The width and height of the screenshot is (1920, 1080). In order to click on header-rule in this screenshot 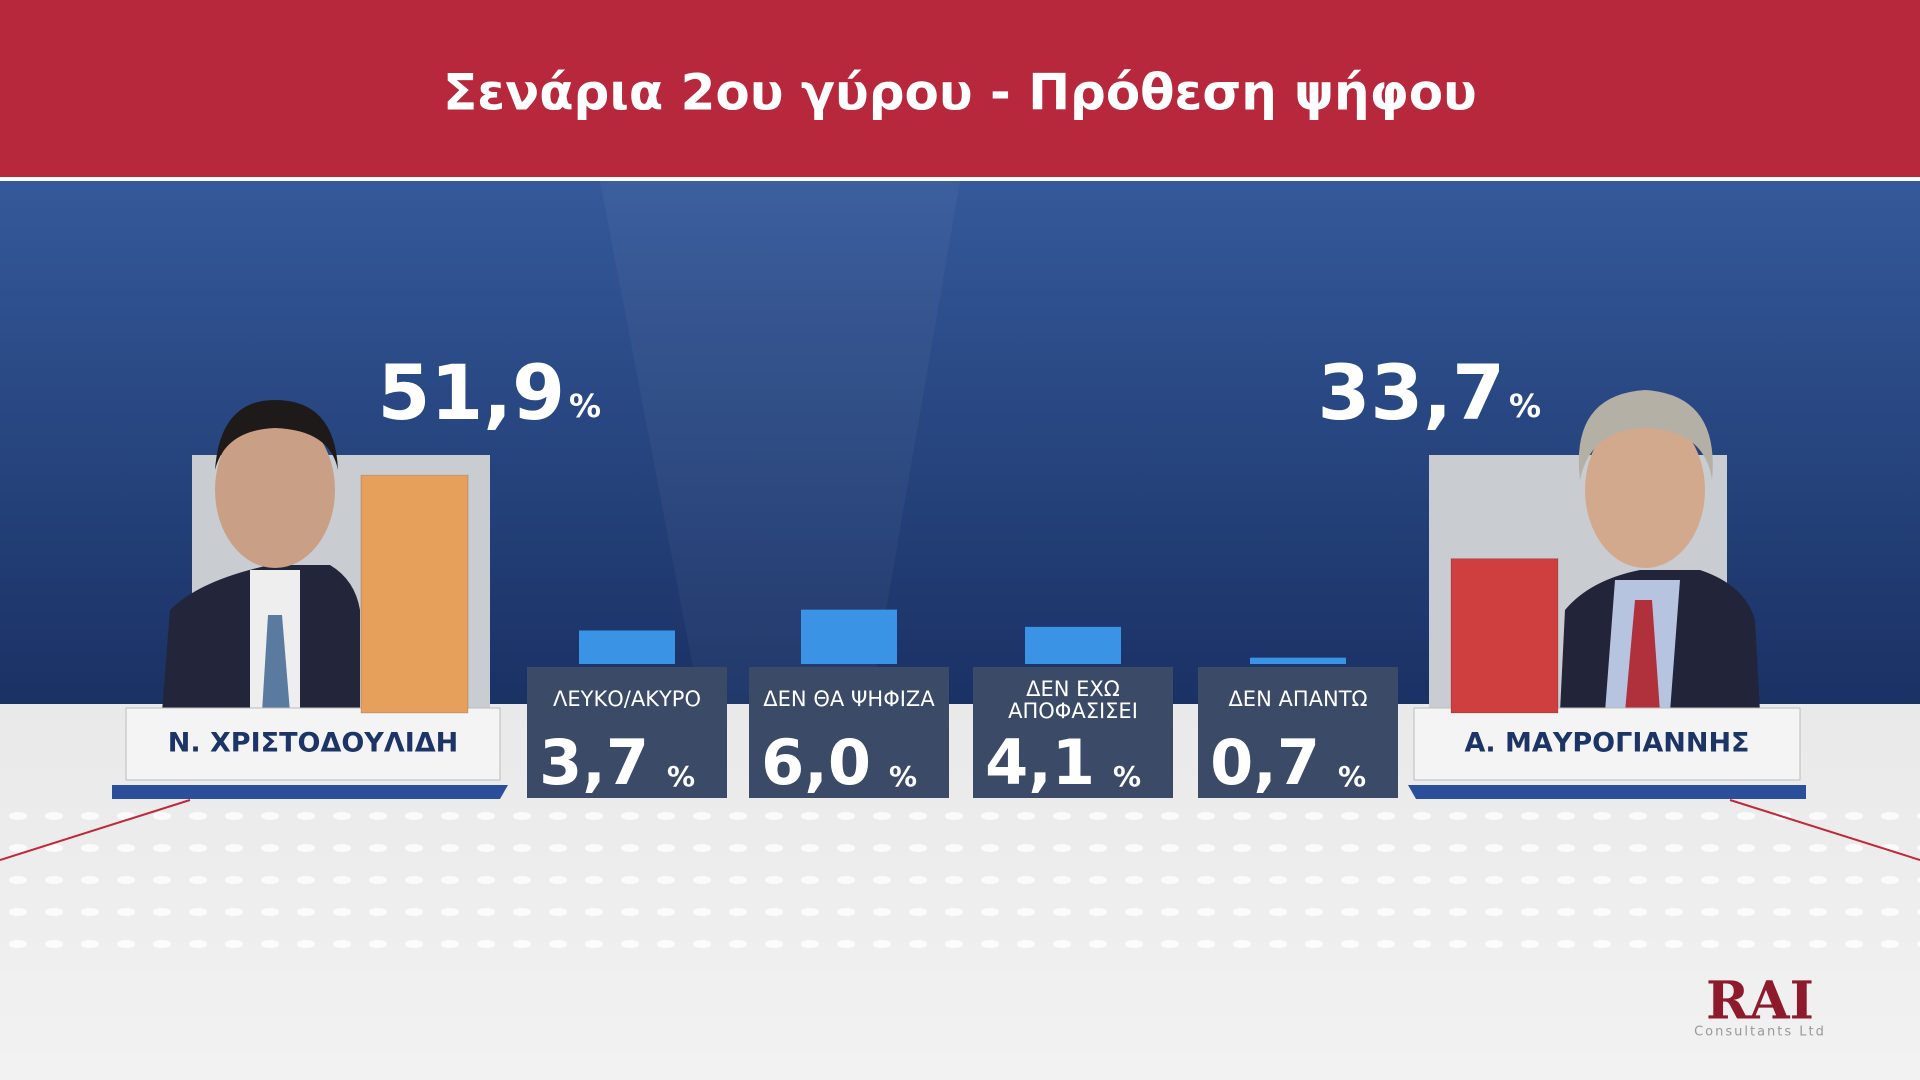, I will do `click(960, 179)`.